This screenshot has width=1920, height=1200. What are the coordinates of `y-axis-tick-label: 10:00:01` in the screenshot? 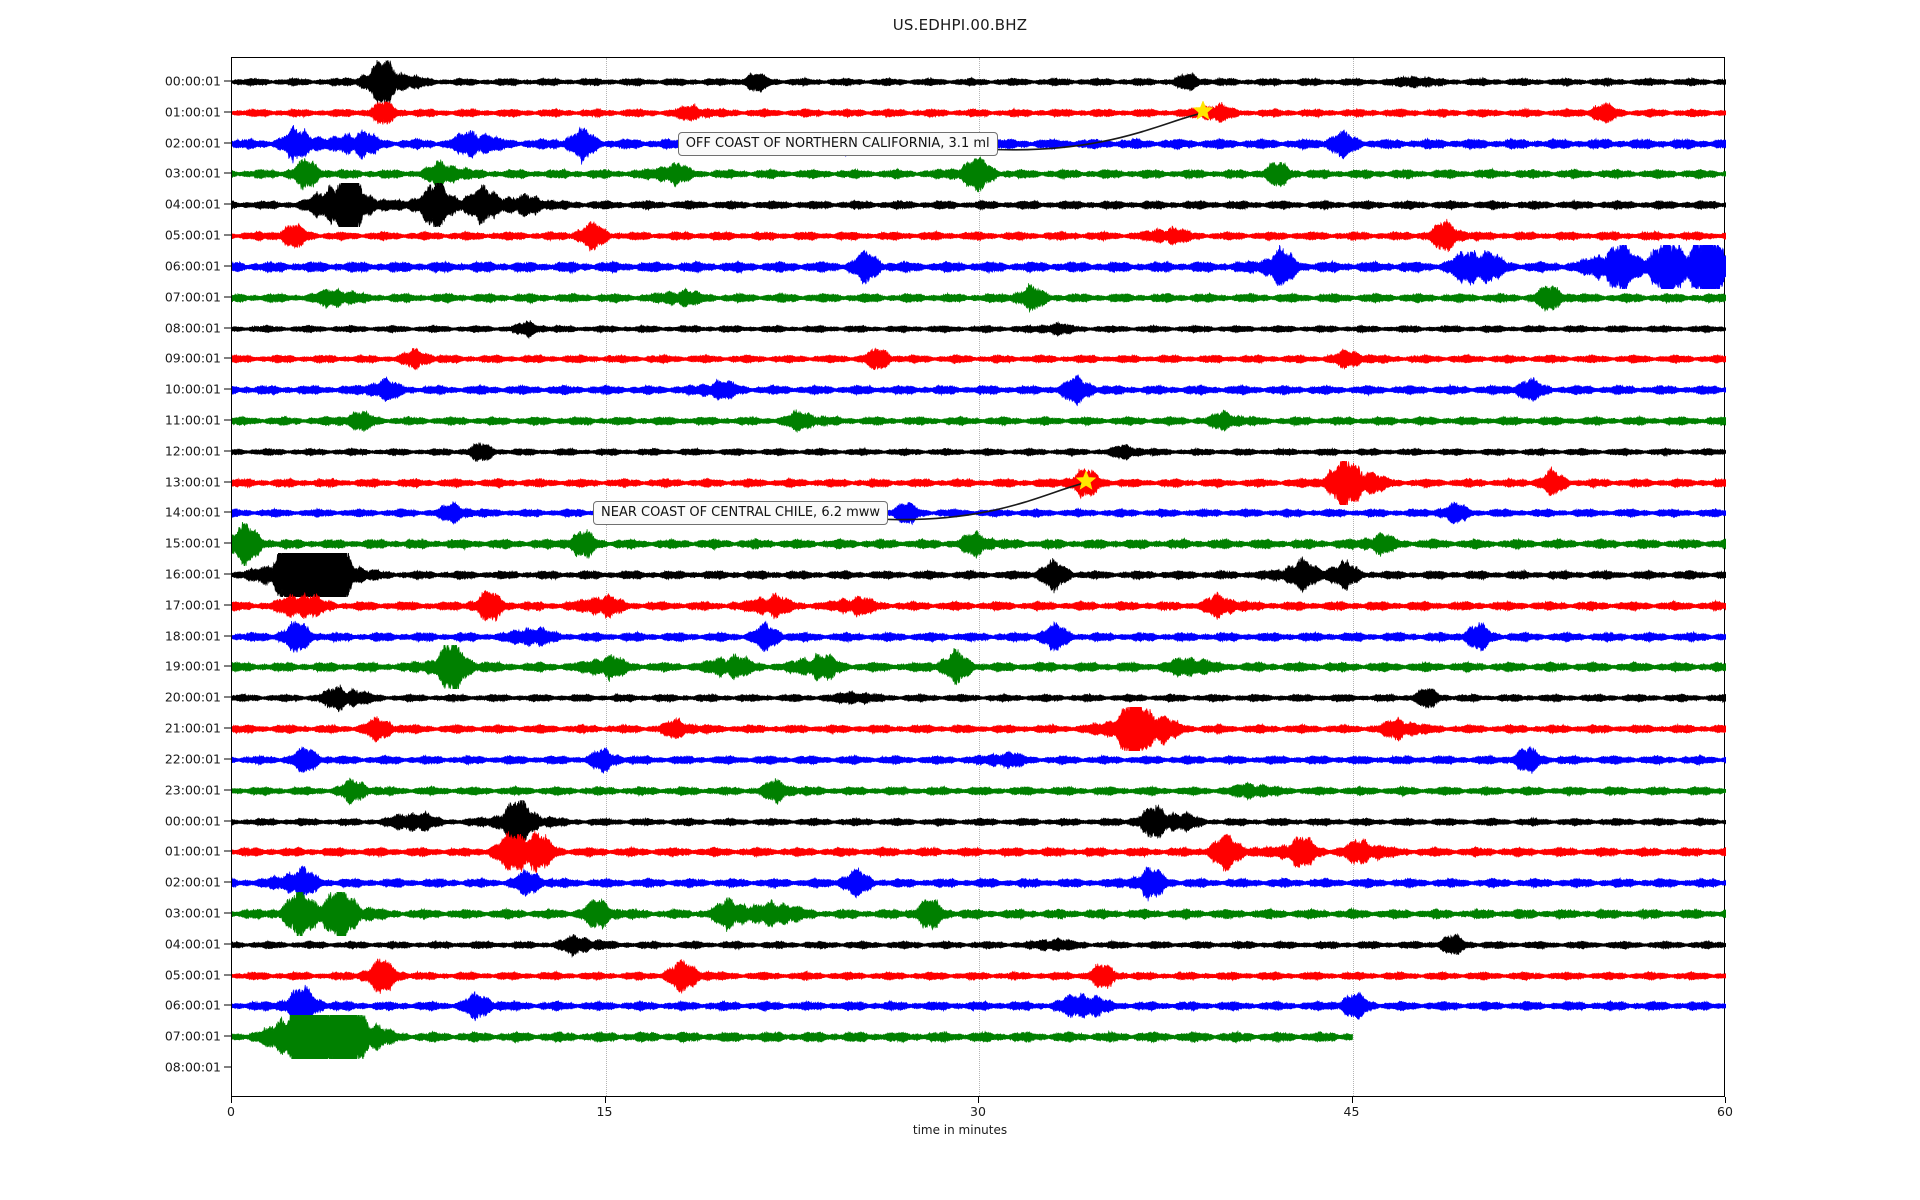 It's located at (166, 389).